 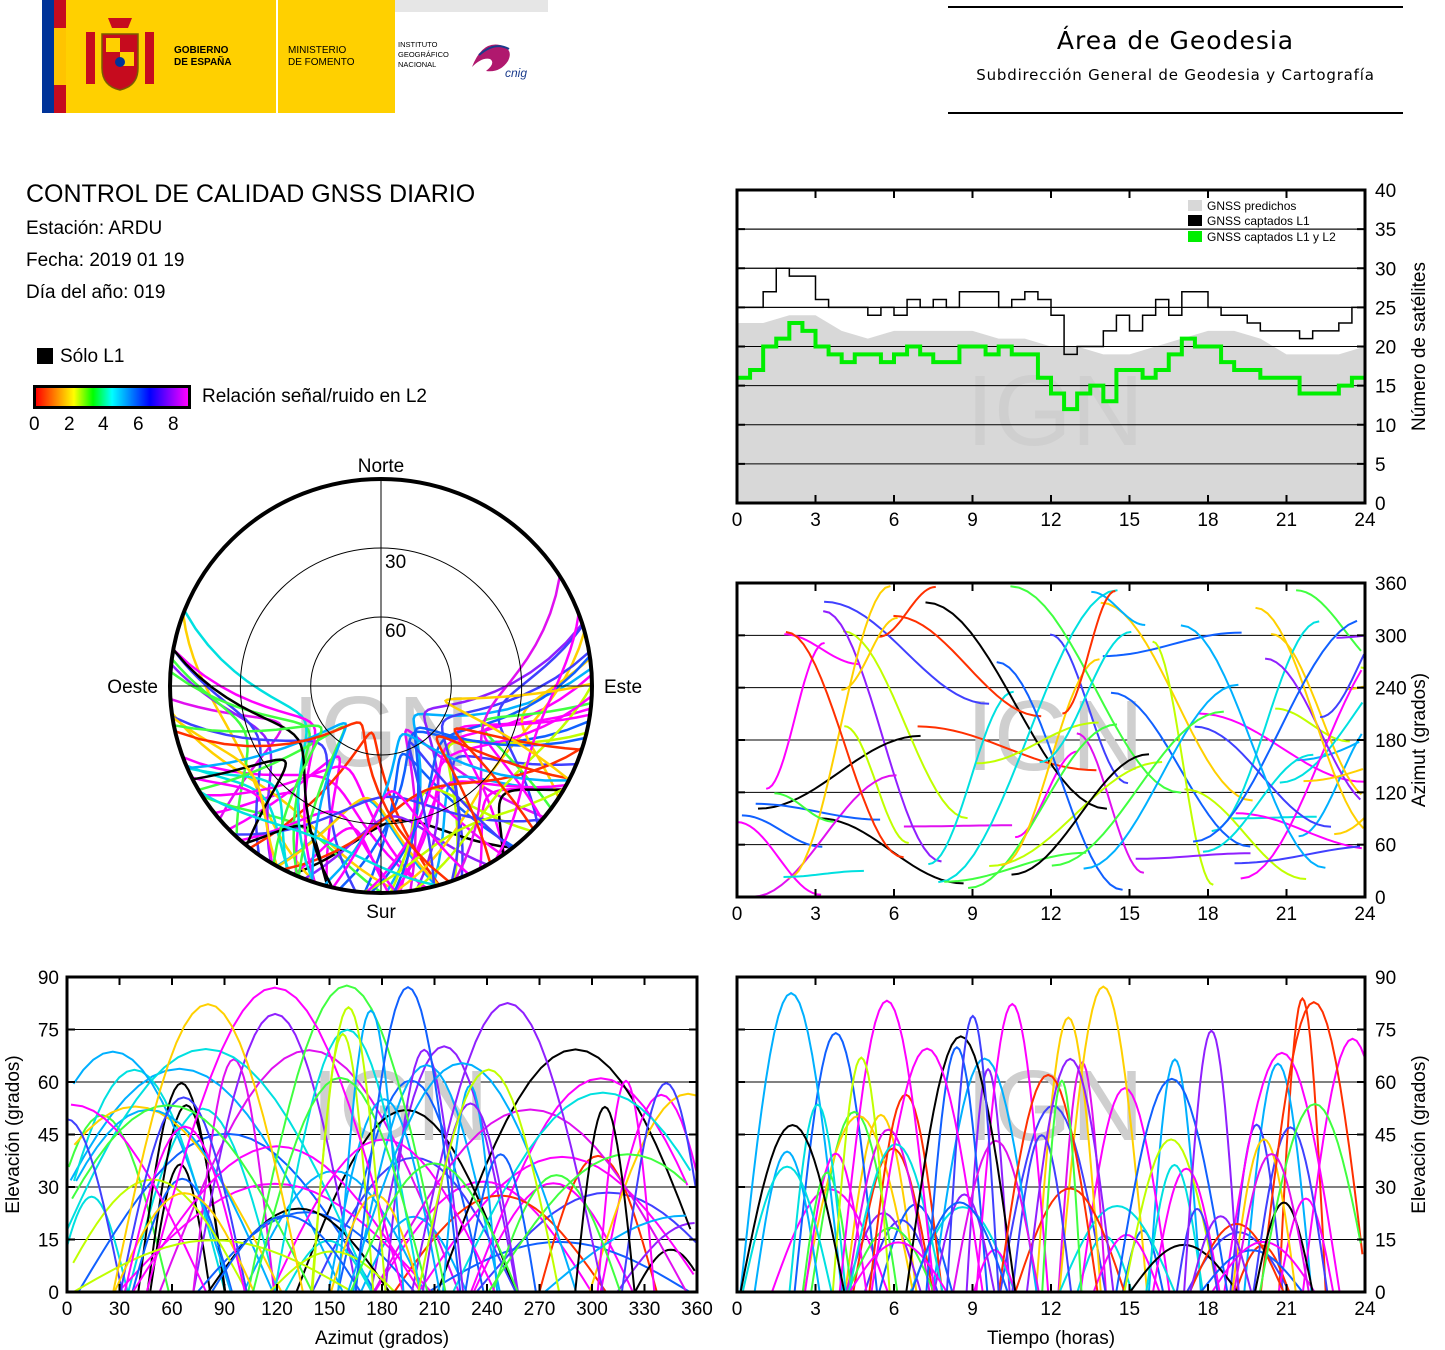 What do you see at coordinates (381, 912) in the screenshot?
I see `south-label: Sur` at bounding box center [381, 912].